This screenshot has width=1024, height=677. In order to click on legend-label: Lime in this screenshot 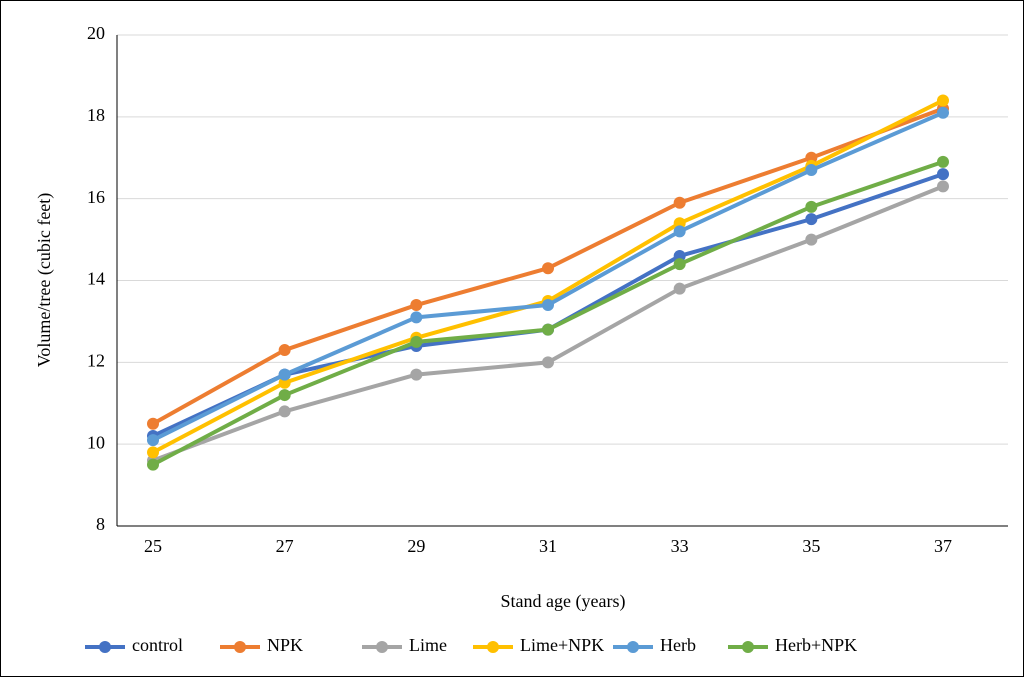, I will do `click(428, 645)`.